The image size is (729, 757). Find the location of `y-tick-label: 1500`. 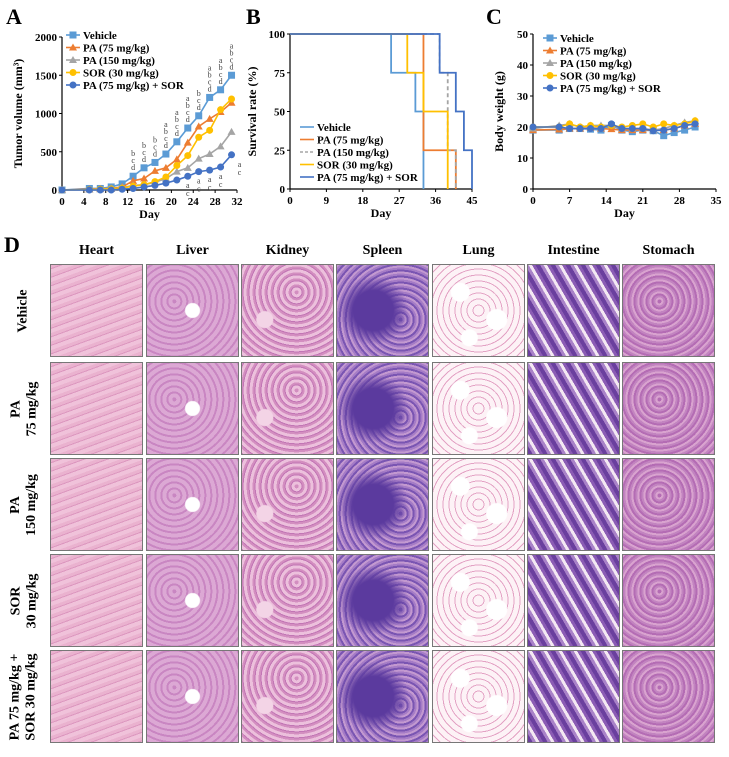

y-tick-label: 1500 is located at coordinates (46, 76).